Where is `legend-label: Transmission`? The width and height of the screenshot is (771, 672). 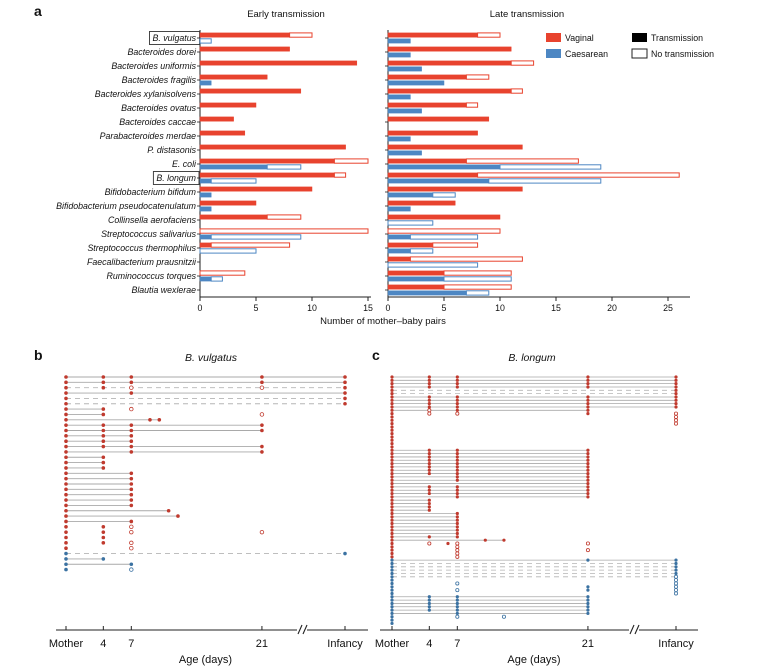 legend-label: Transmission is located at coordinates (677, 38).